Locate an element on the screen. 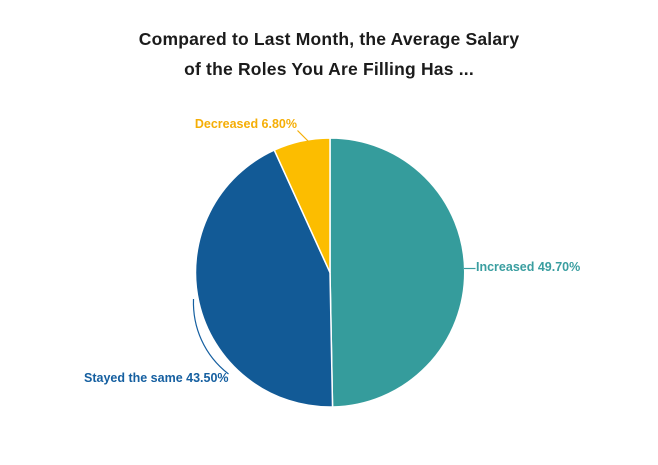 Image resolution: width=658 pixels, height=465 pixels. label-increased: Increased 49.70% is located at coordinates (528, 267).